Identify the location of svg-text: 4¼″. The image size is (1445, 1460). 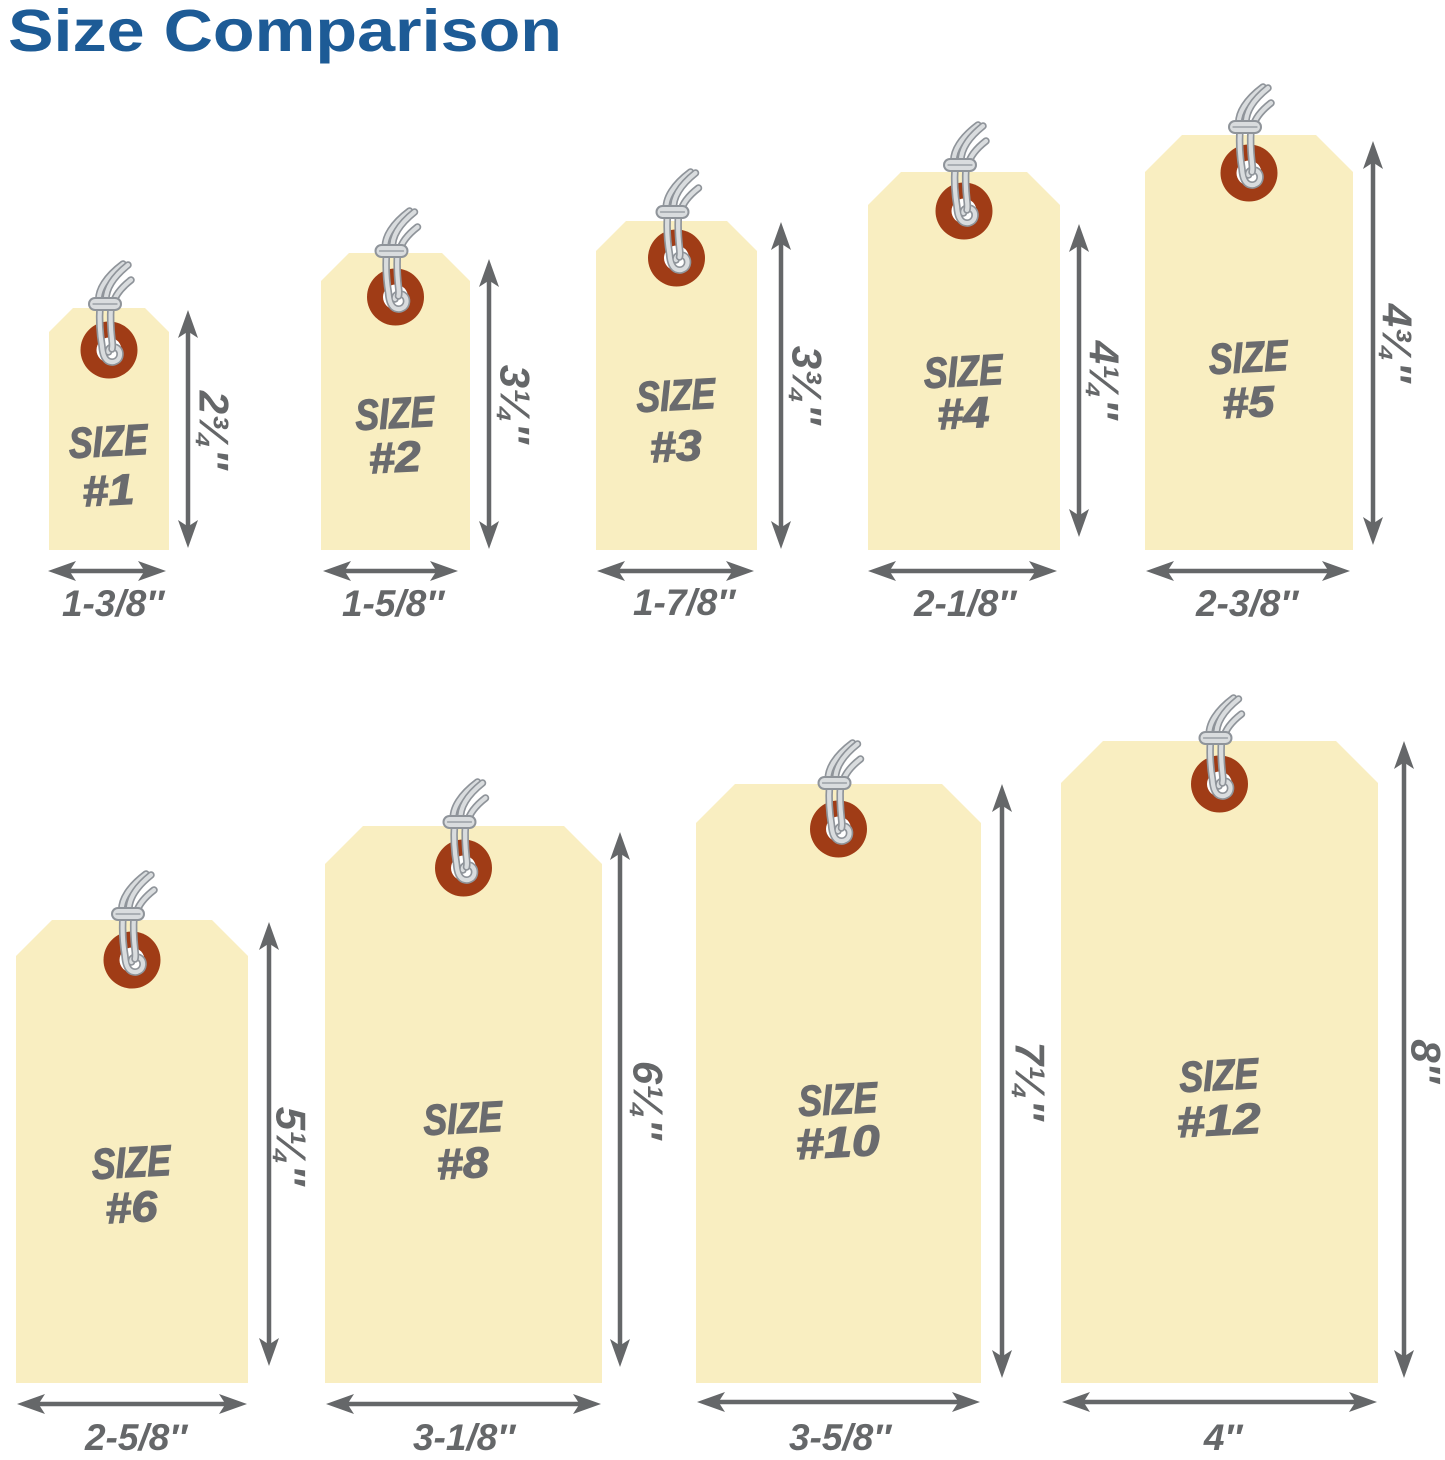
(1104, 380).